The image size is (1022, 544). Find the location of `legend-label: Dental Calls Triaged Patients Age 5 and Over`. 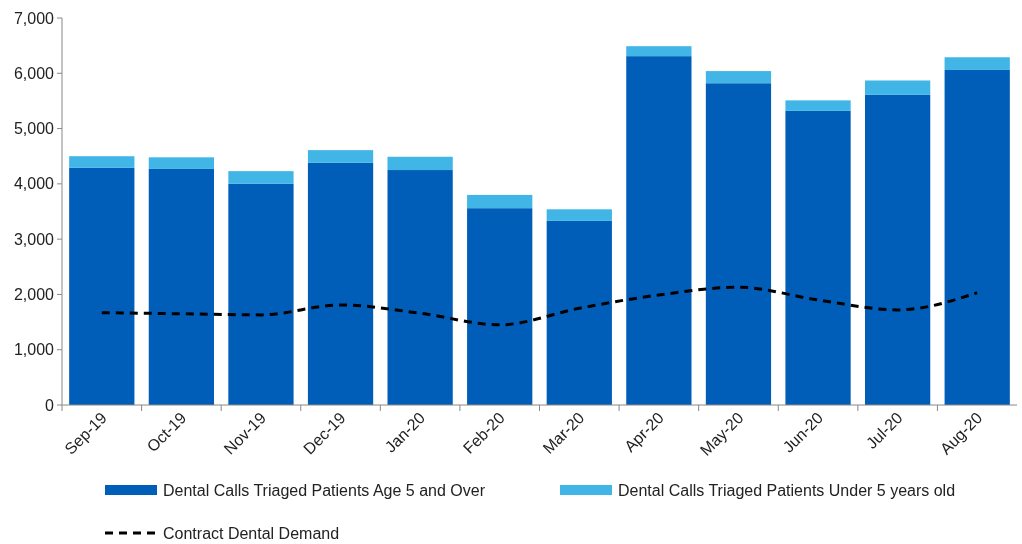

legend-label: Dental Calls Triaged Patients Age 5 and Over is located at coordinates (324, 490).